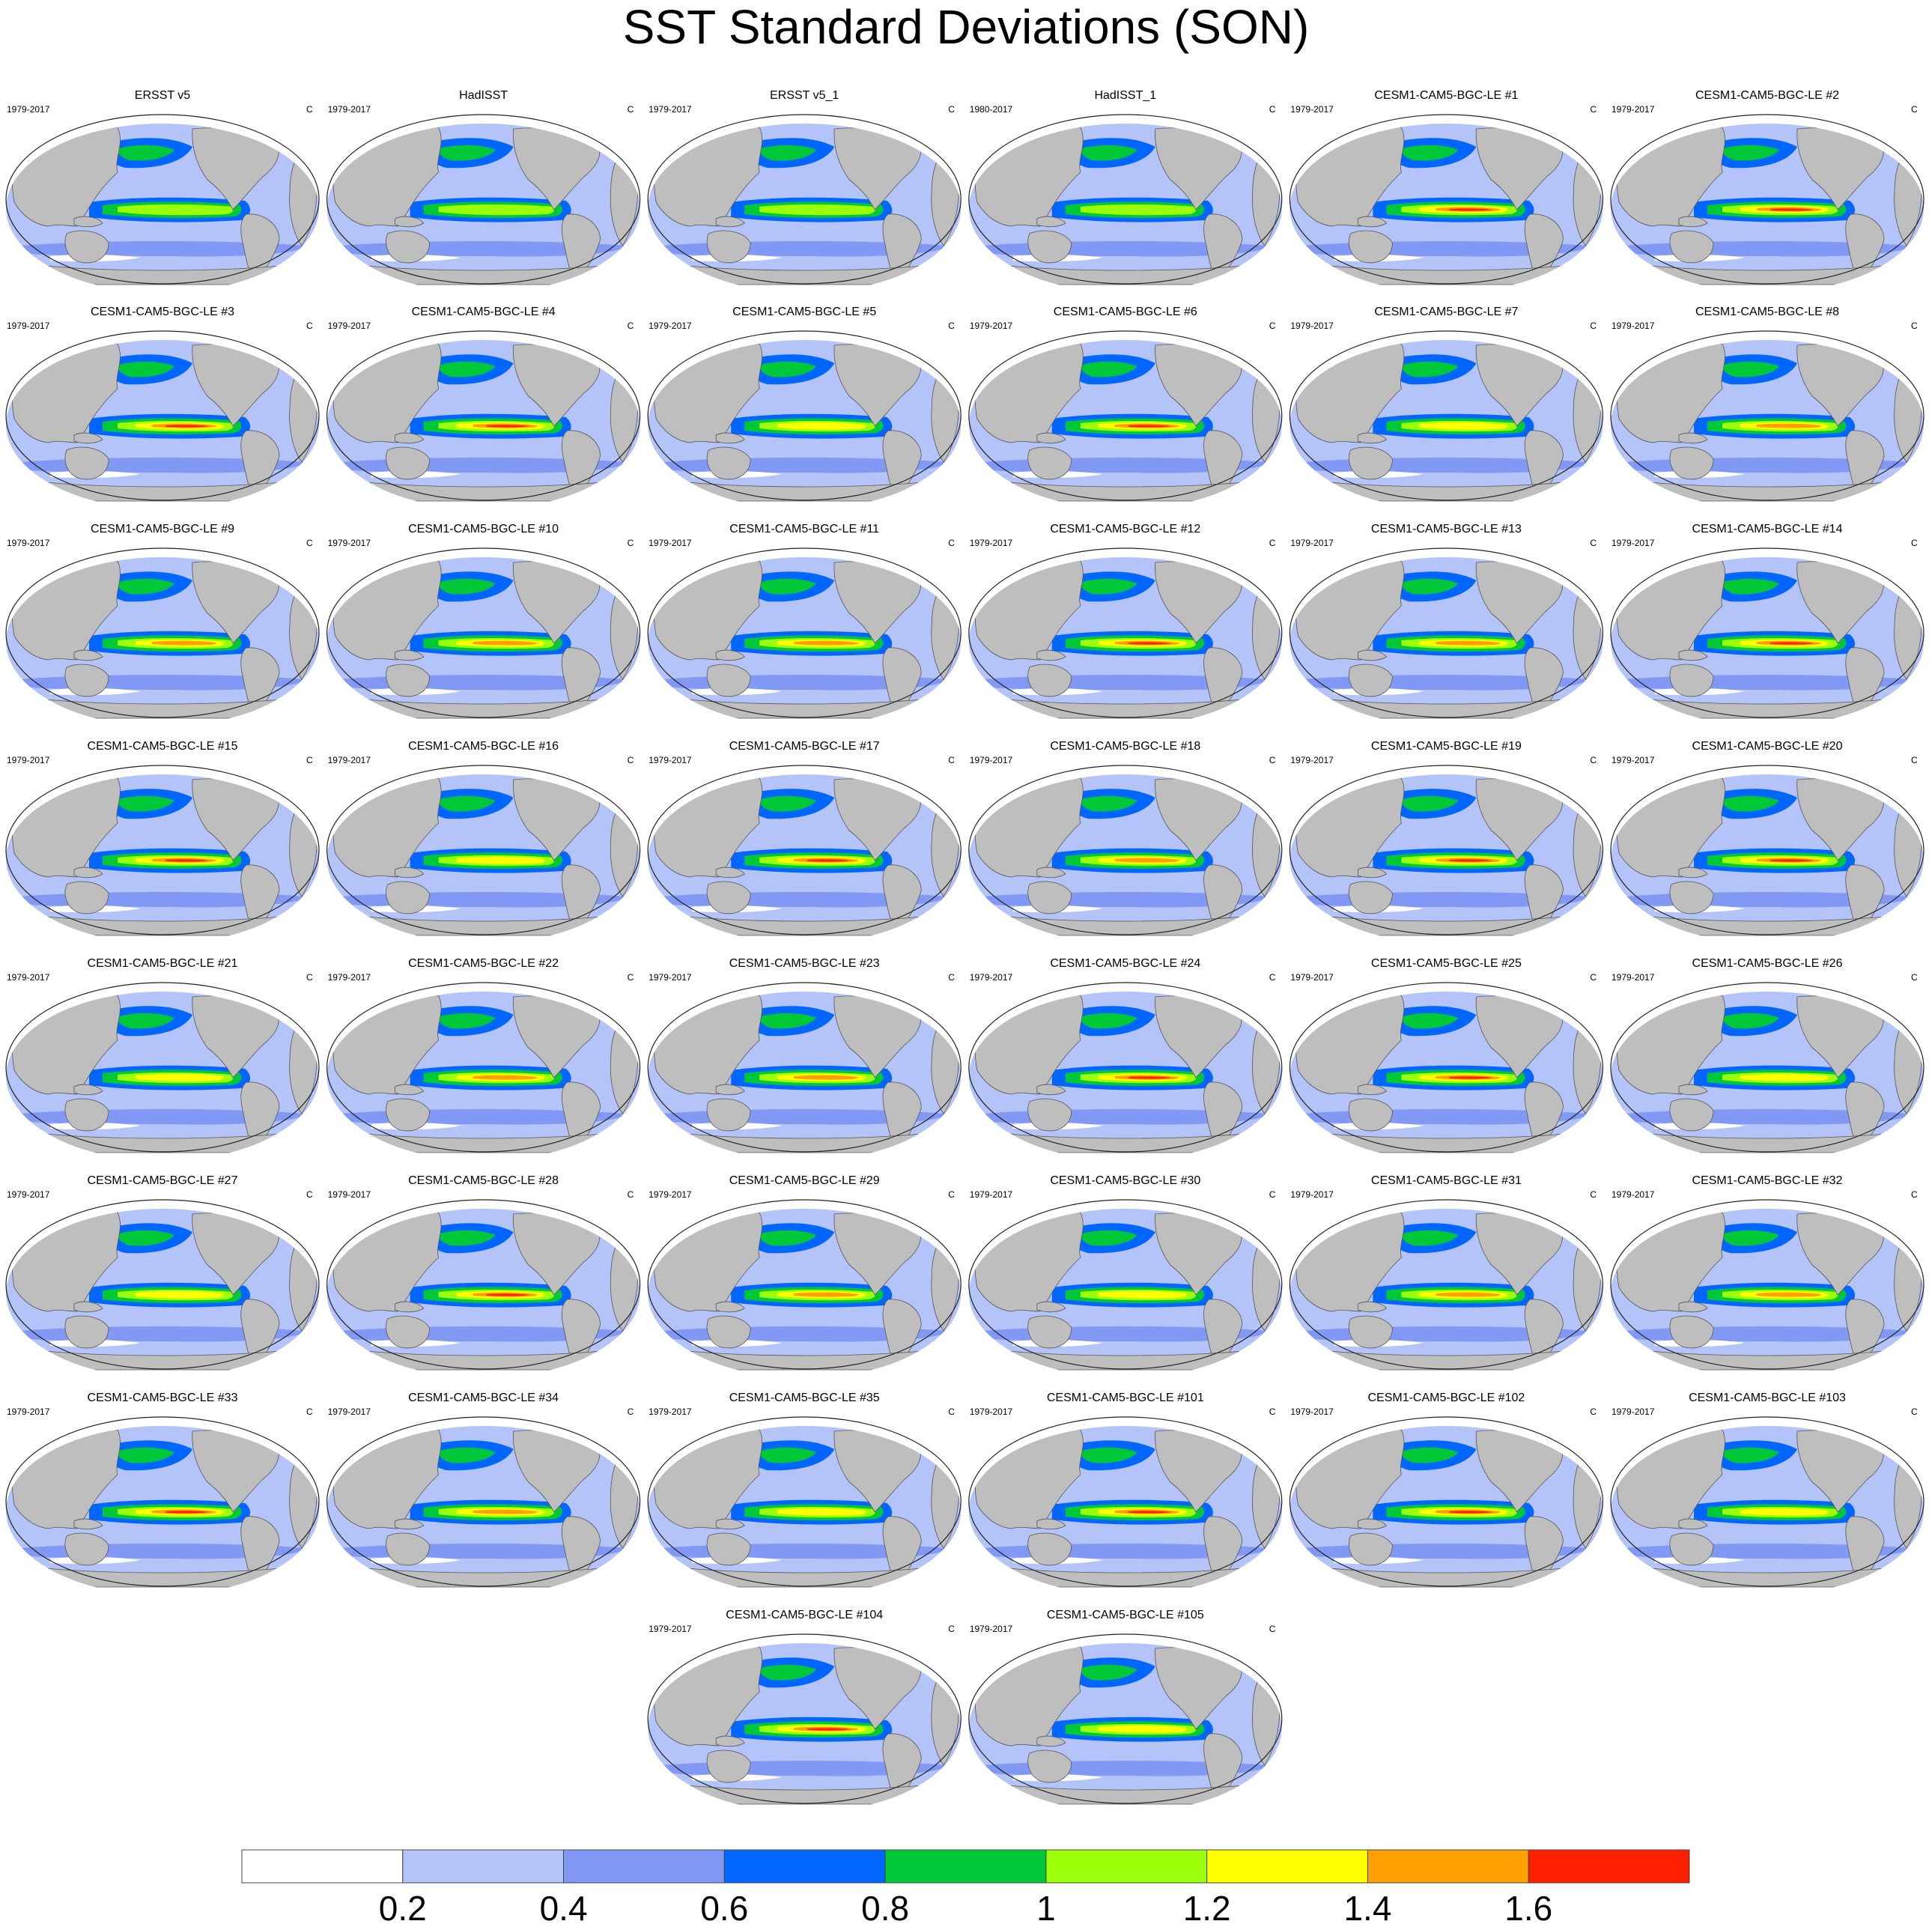 The height and width of the screenshot is (1930, 1932). Describe the element at coordinates (1446, 621) in the screenshot. I see `map-panel: CESM1-CAM5-BGC-LE #13 1979-2017 C` at that location.